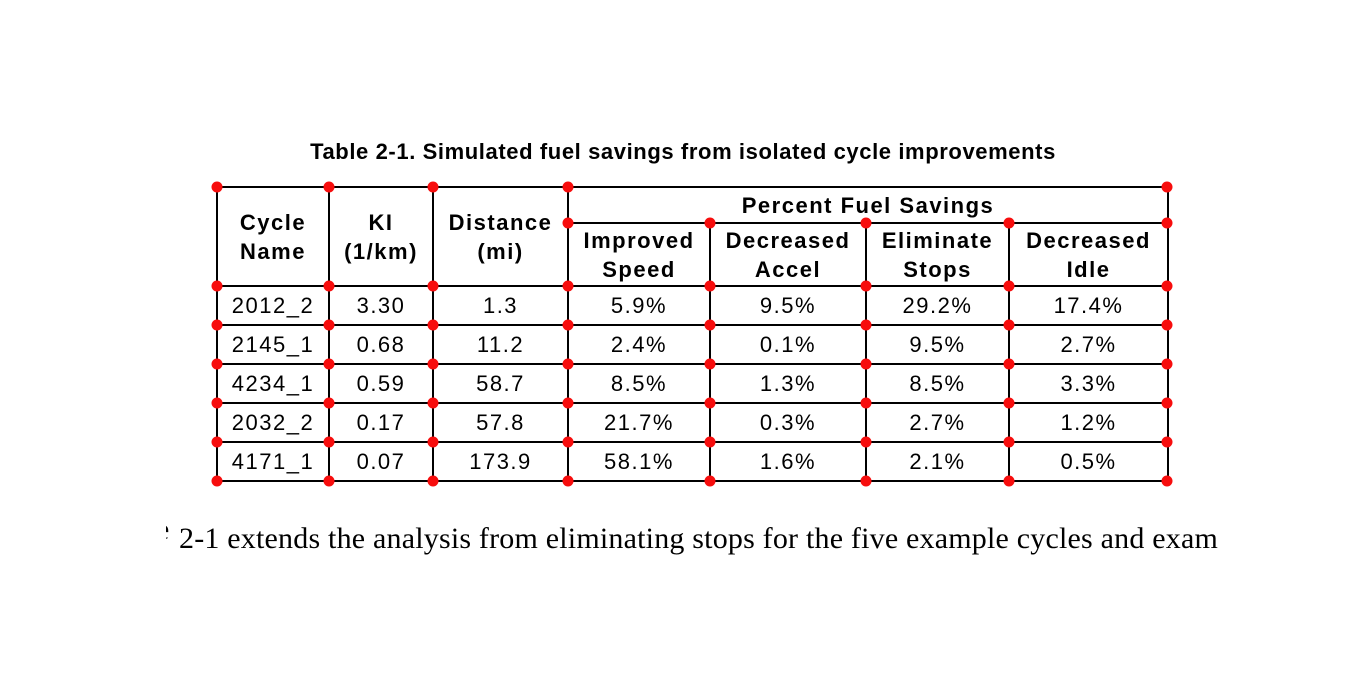 The width and height of the screenshot is (1366, 674). What do you see at coordinates (500, 461) in the screenshot?
I see `cell-distance: 173.9` at bounding box center [500, 461].